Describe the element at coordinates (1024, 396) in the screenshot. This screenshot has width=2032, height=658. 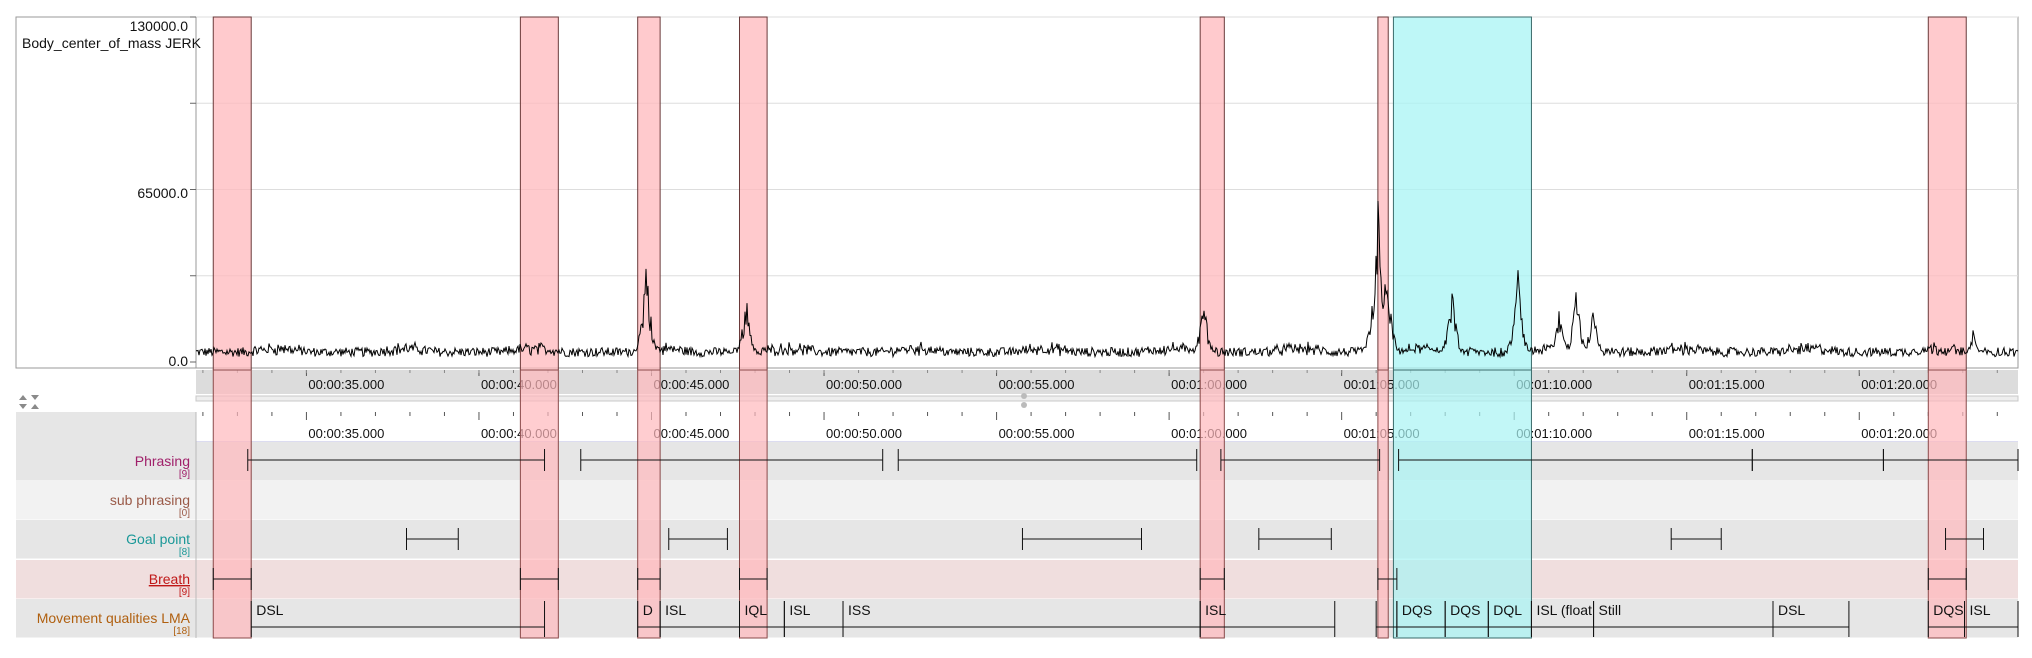
I see `splitter-handle` at that location.